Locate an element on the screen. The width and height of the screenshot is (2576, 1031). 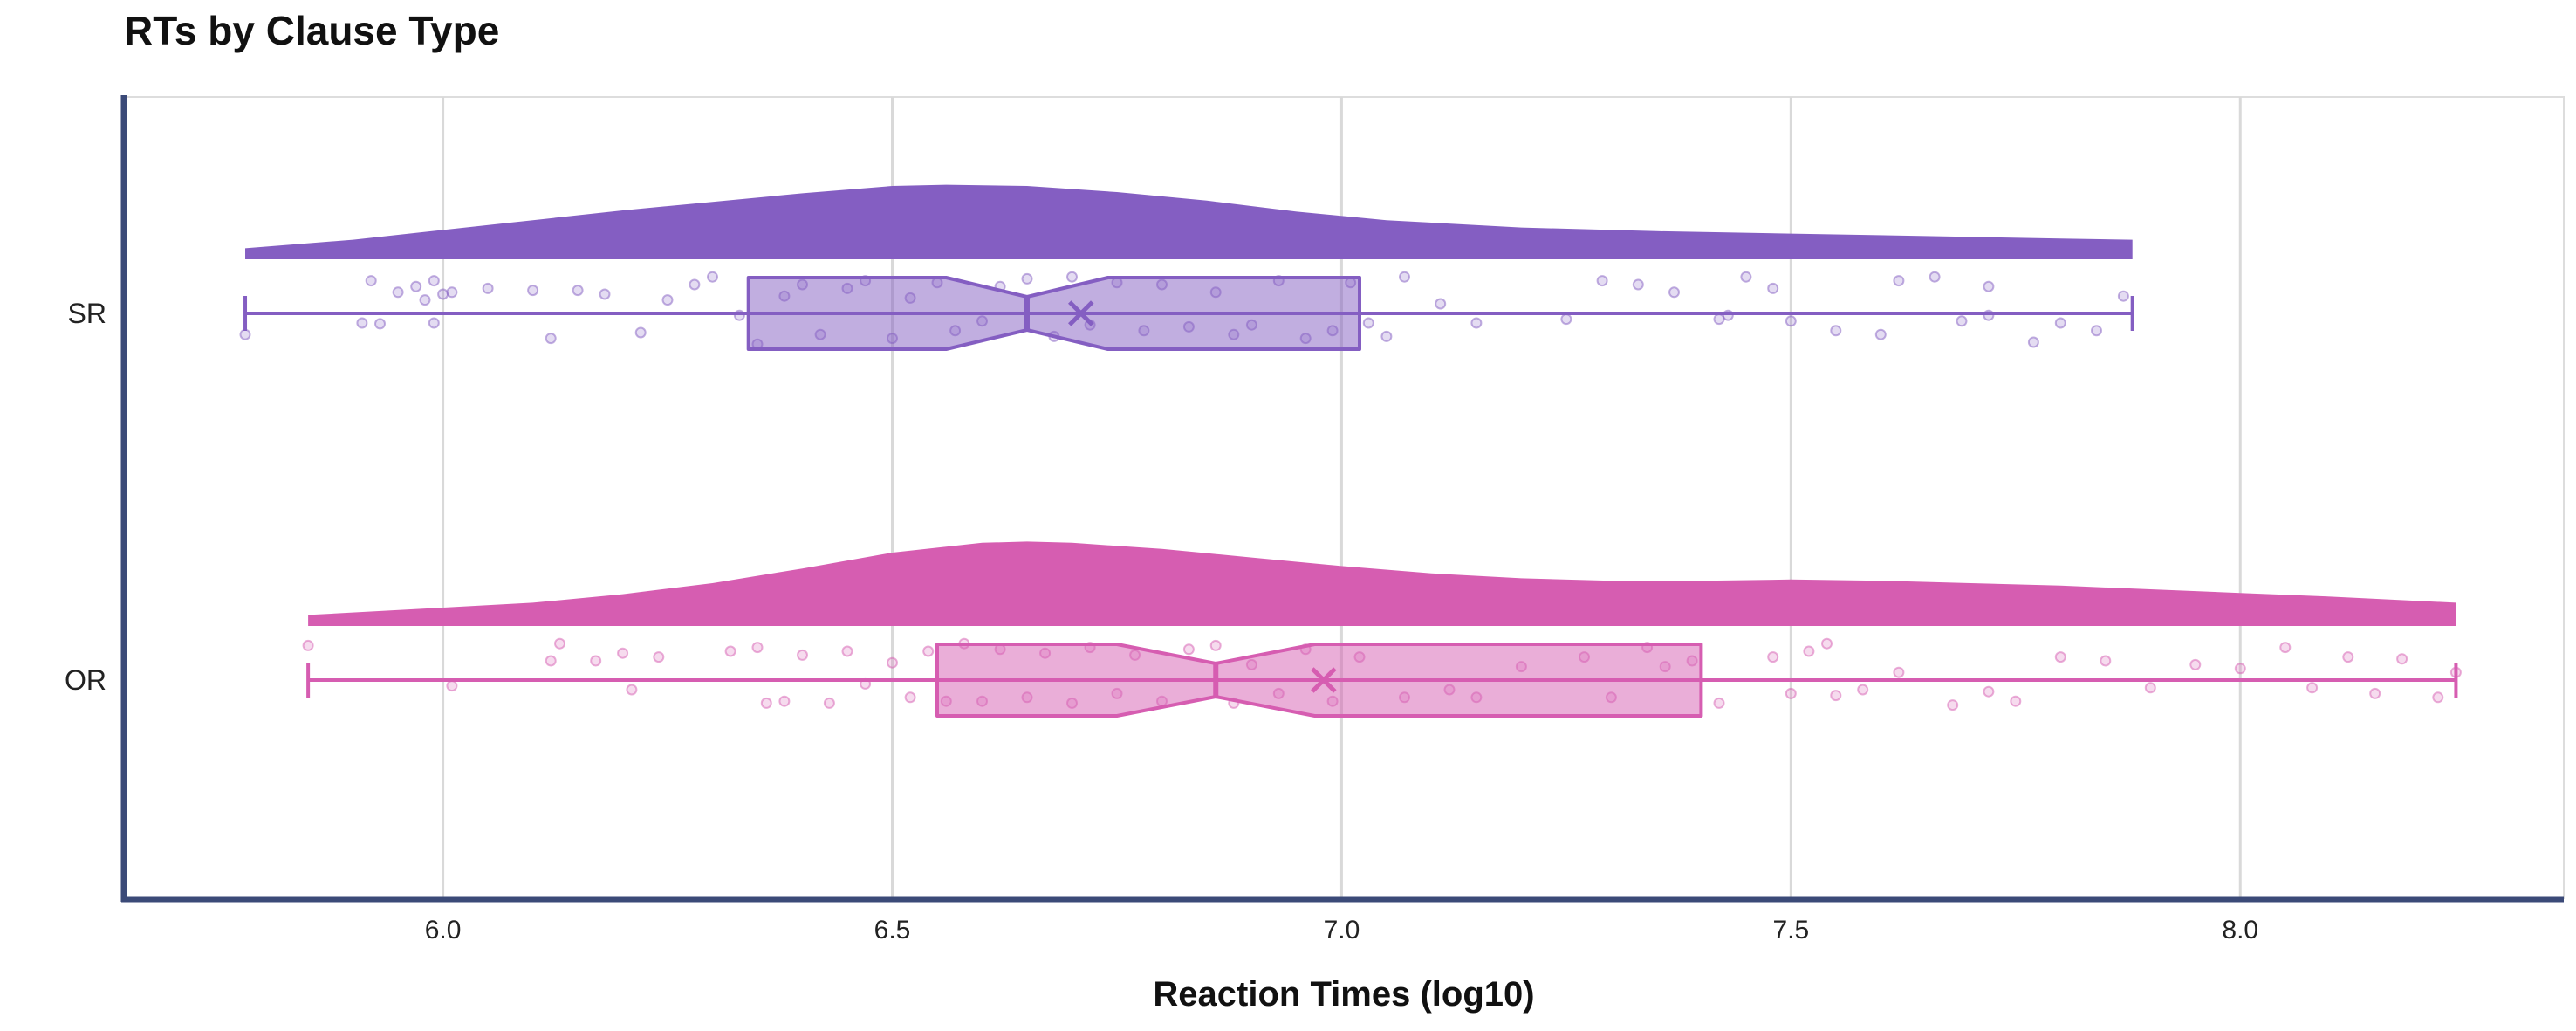
x-tick-label: 8.0 is located at coordinates (2240, 930).